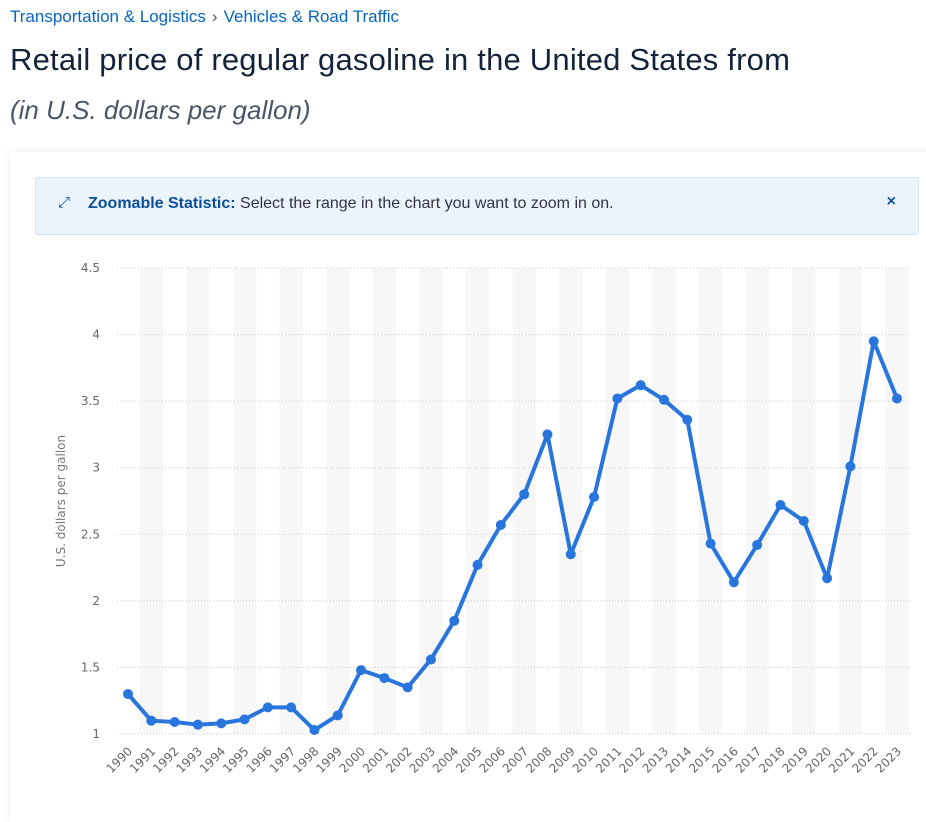 The width and height of the screenshot is (926, 822). I want to click on x-tick-label: 2022, so click(864, 759).